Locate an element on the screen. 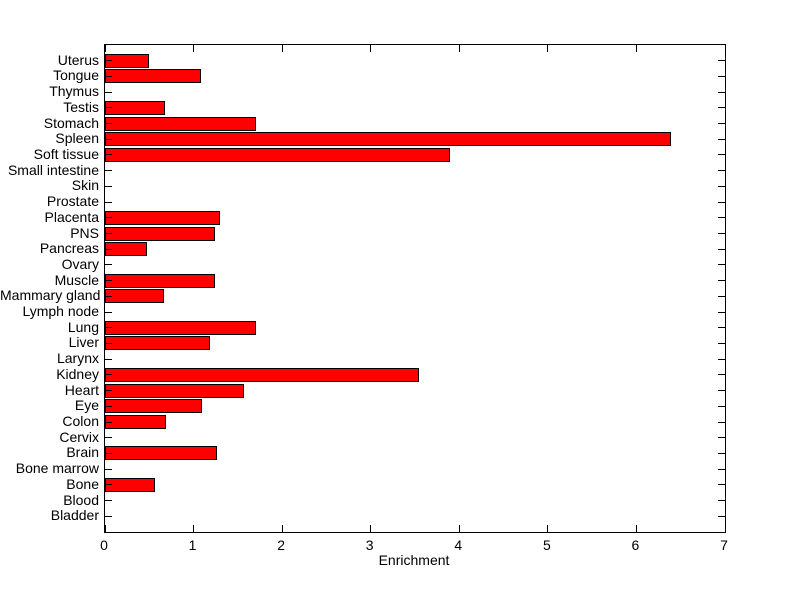 The image size is (800, 599). y-tick-label-bone-marrow: Bone marrow is located at coordinates (57, 468).